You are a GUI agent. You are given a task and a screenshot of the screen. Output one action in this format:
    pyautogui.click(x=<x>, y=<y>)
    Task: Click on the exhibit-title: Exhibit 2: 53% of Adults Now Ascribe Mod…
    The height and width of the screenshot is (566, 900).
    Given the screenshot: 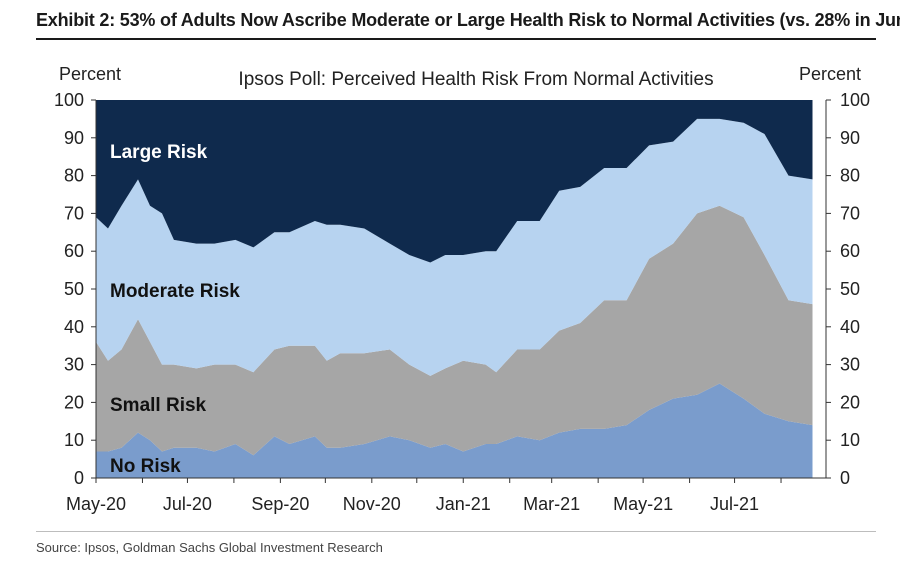 What is the action you would take?
    pyautogui.click(x=468, y=20)
    